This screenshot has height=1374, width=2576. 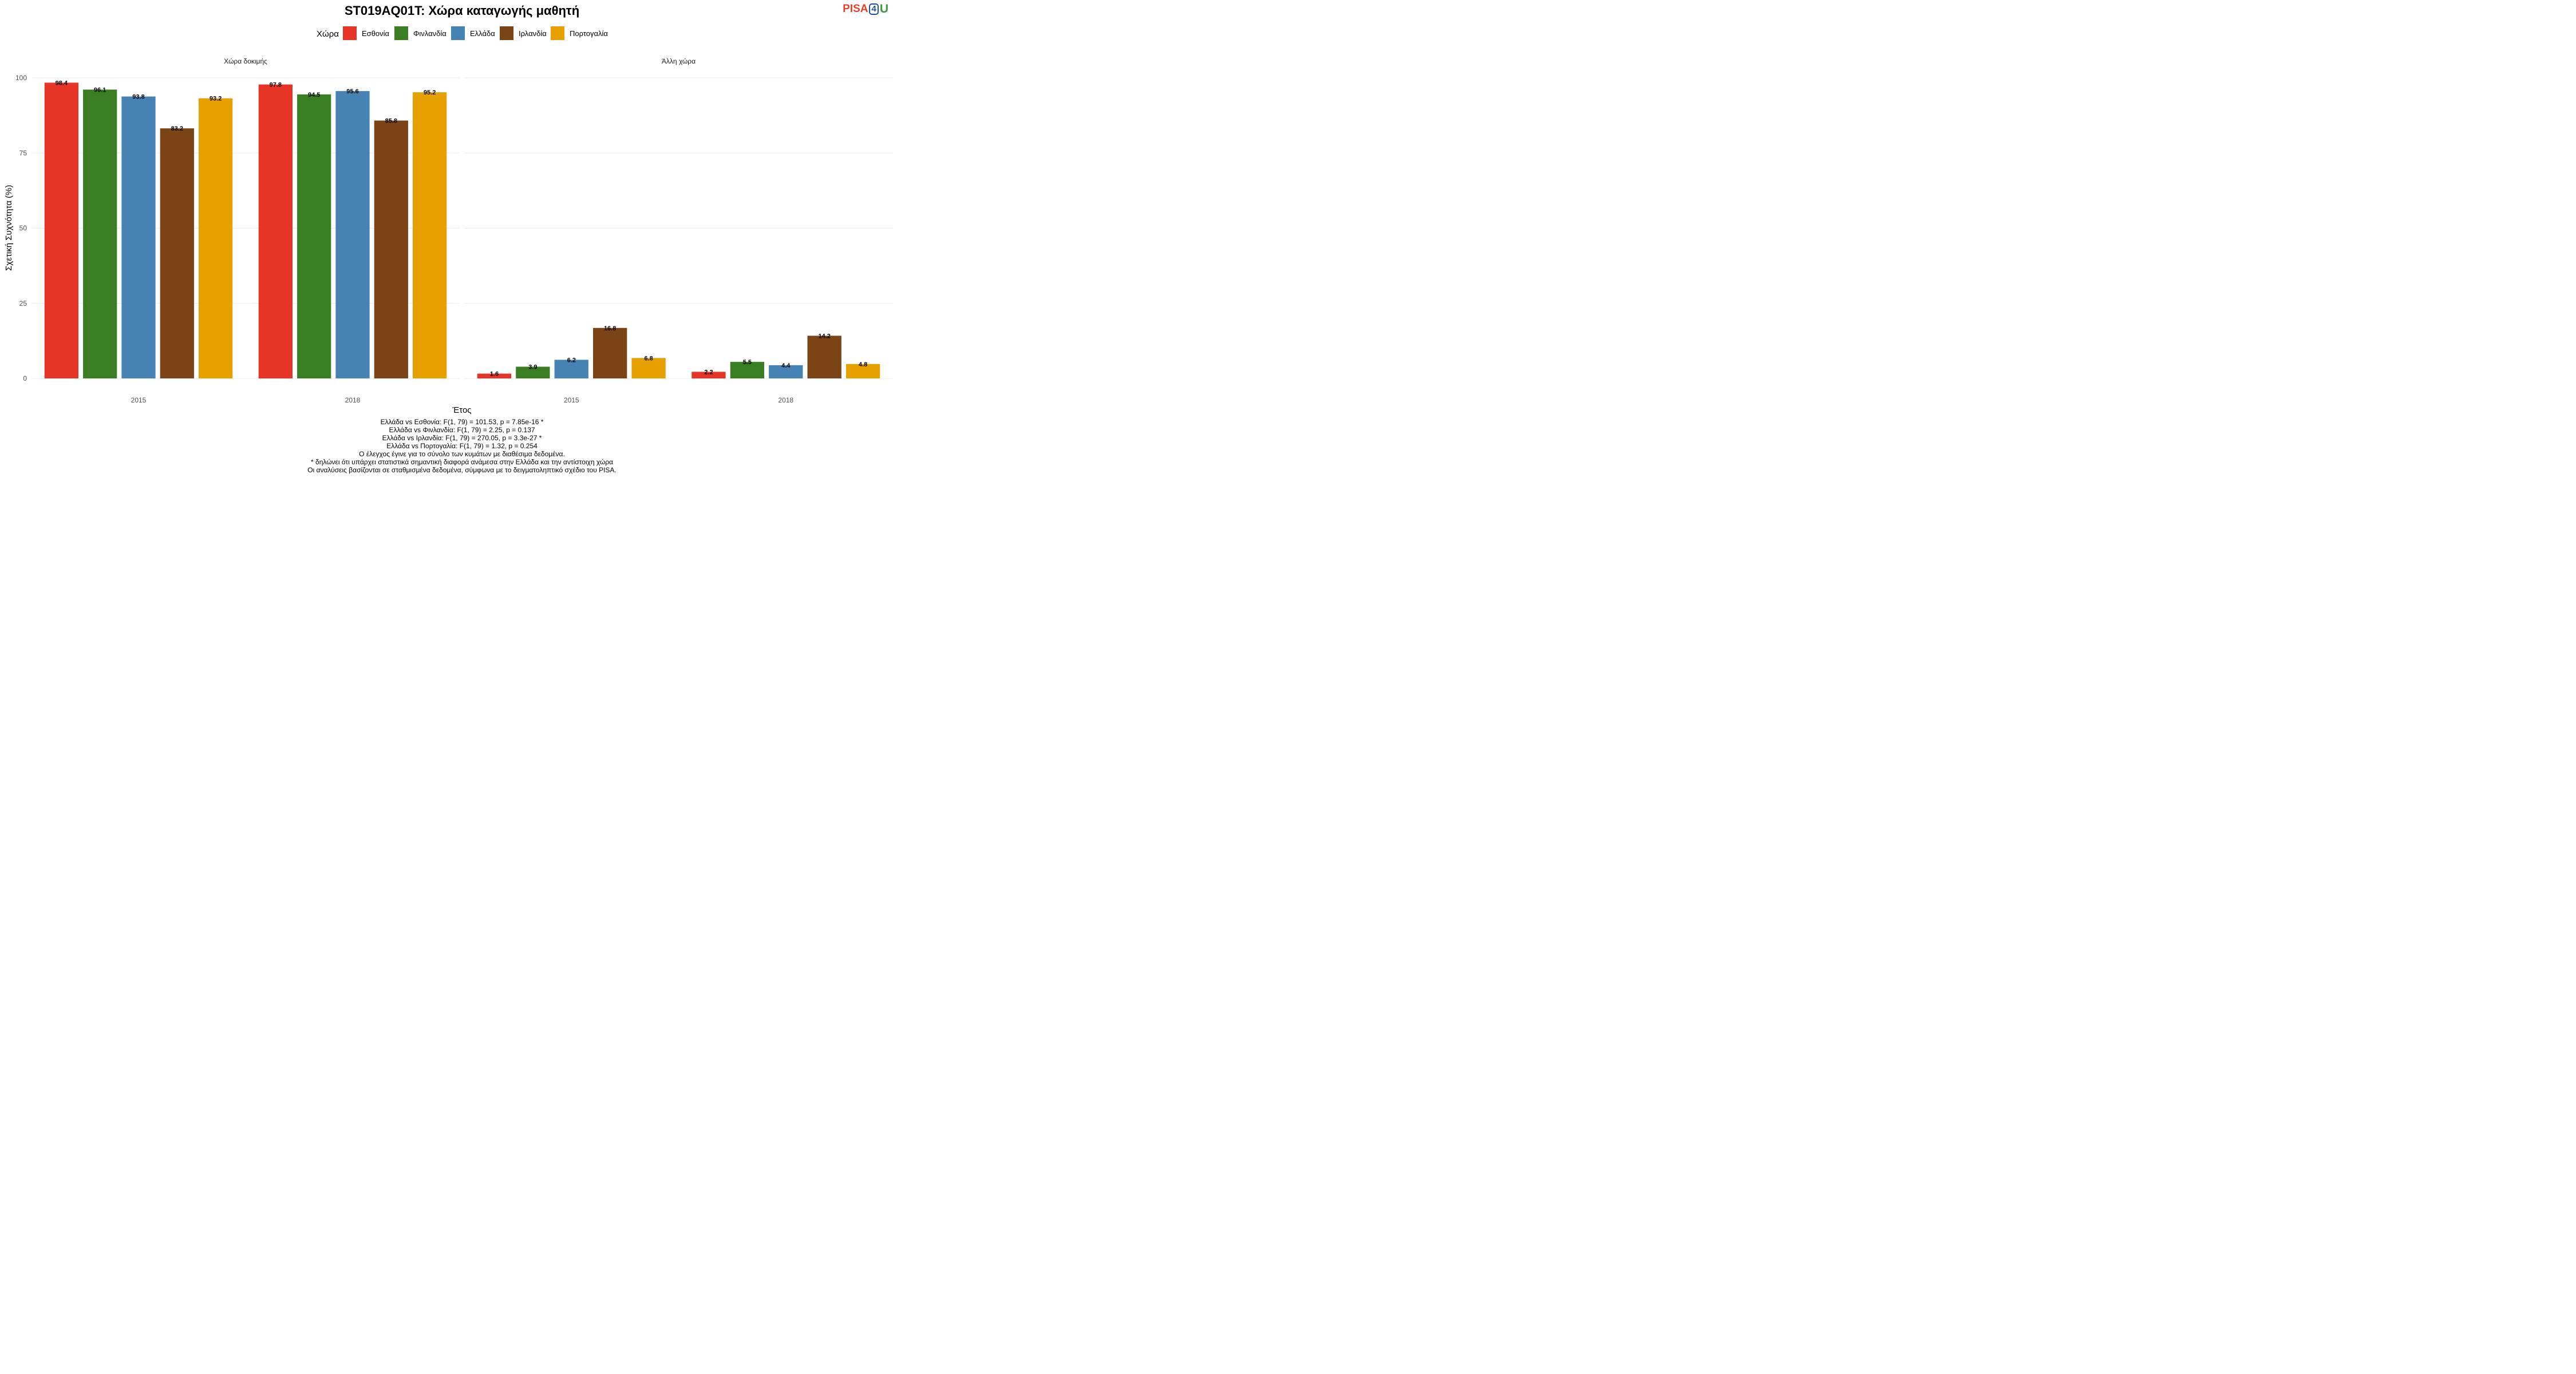 What do you see at coordinates (100, 90) in the screenshot?
I see `data-label: 96.1` at bounding box center [100, 90].